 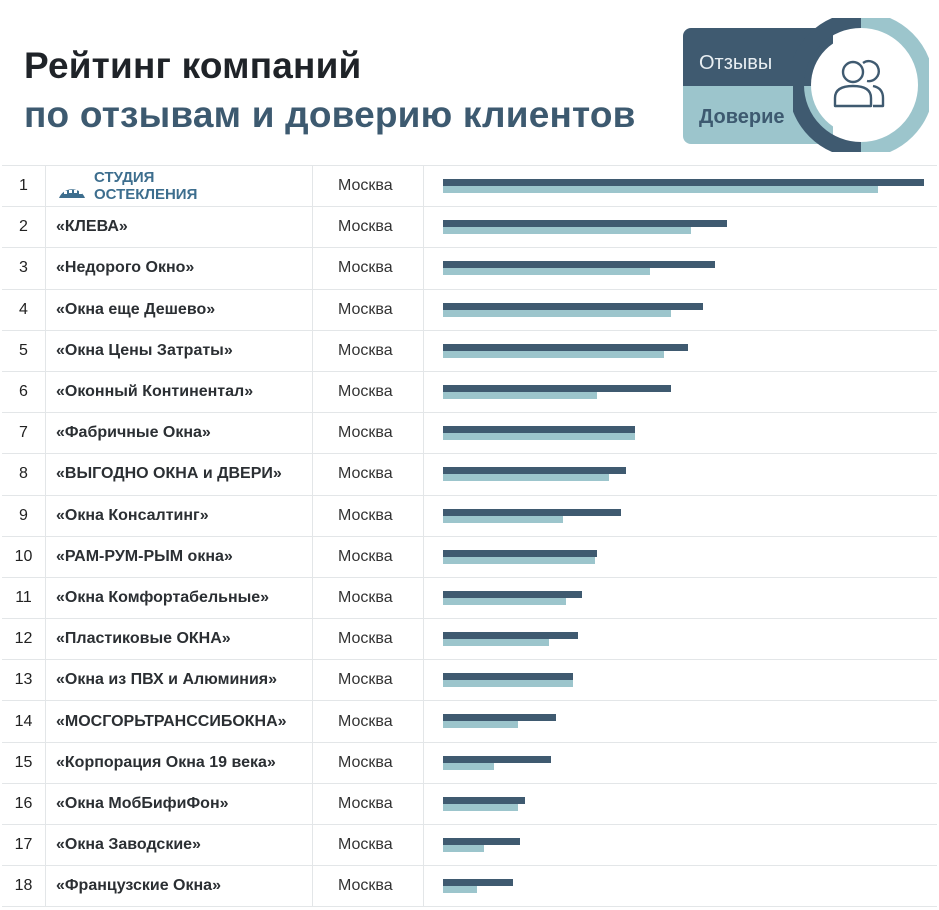 I want to click on rank-cell: 16, so click(x=24, y=803).